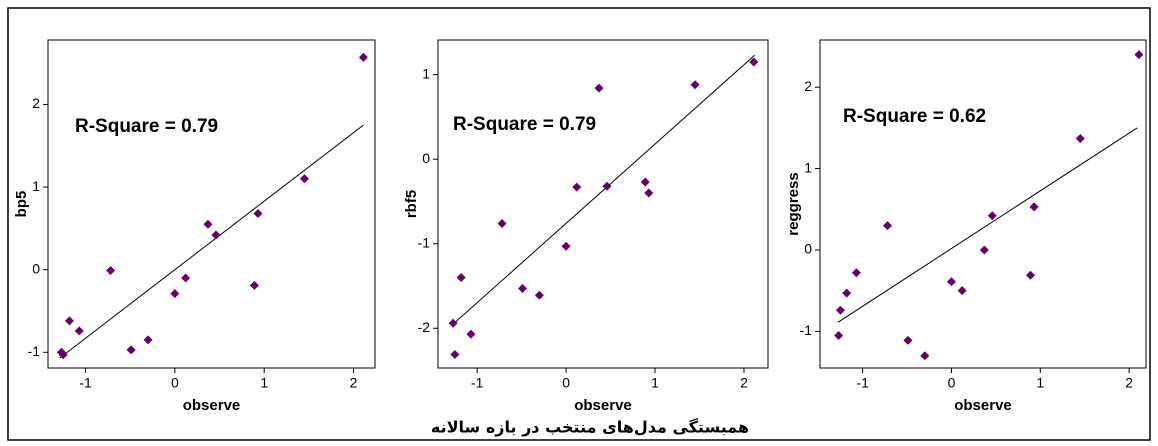  Describe the element at coordinates (914, 116) in the screenshot. I see `annotation: R-Square = 0.62` at that location.